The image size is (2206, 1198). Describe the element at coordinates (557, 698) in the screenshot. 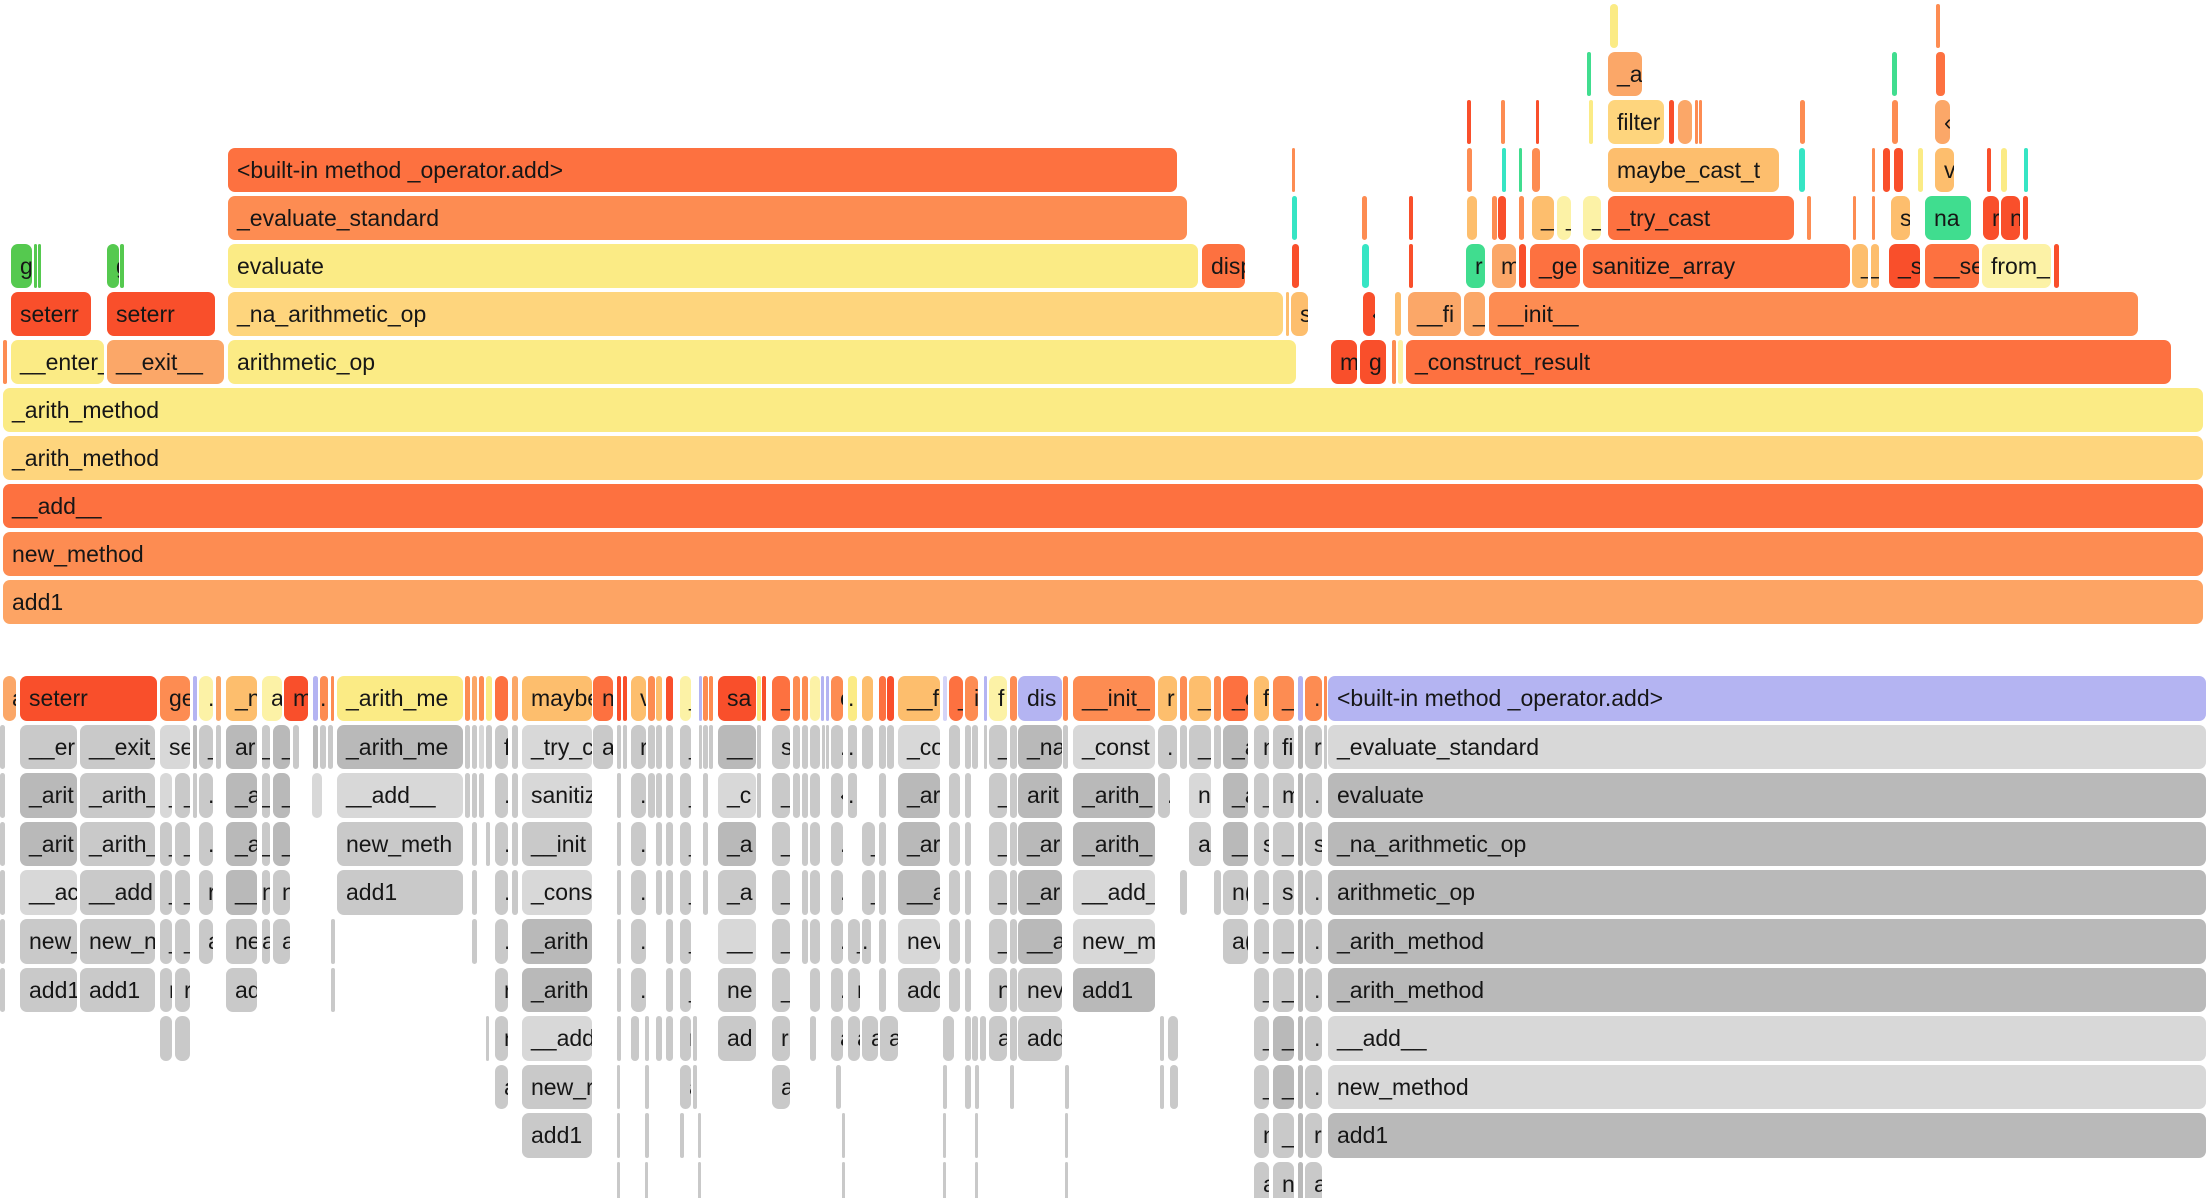

I see `frame-maybe: maybe` at that location.